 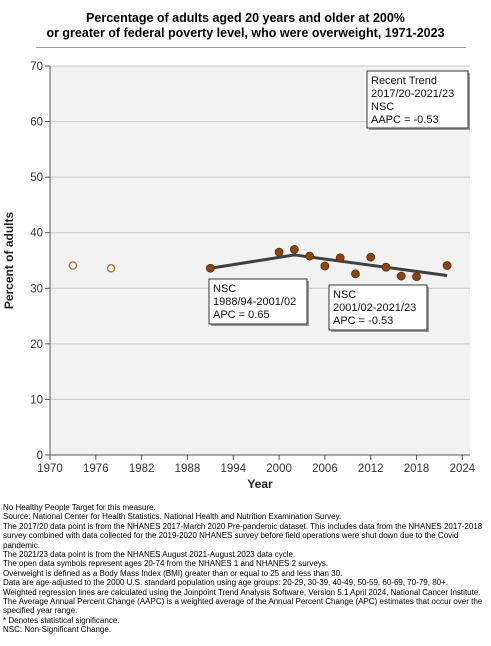 What do you see at coordinates (36, 400) in the screenshot?
I see `y-tick-label: 10` at bounding box center [36, 400].